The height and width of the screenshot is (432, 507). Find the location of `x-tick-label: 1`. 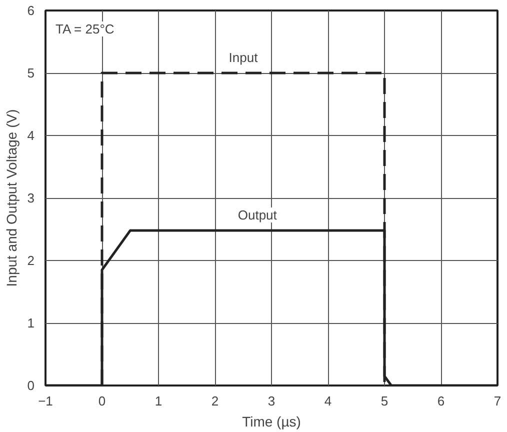

x-tick-label: 1 is located at coordinates (158, 401).